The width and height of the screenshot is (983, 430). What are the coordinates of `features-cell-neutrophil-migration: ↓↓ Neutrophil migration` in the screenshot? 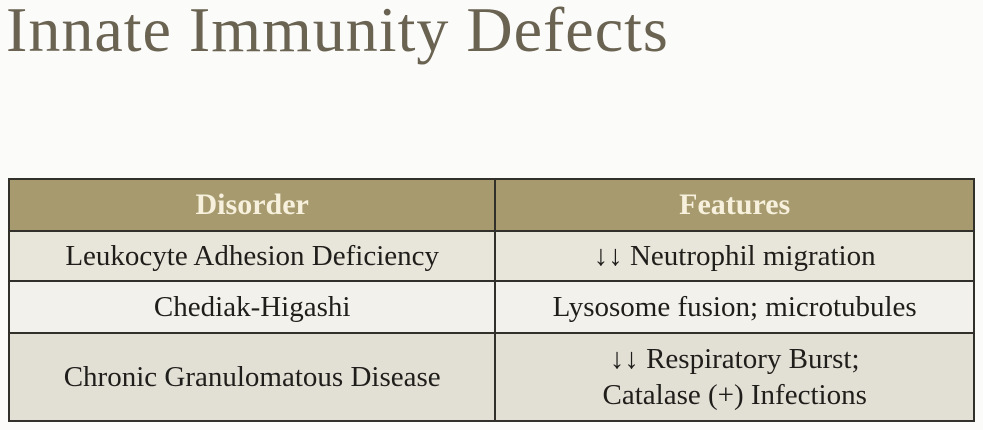 It's located at (734, 256).